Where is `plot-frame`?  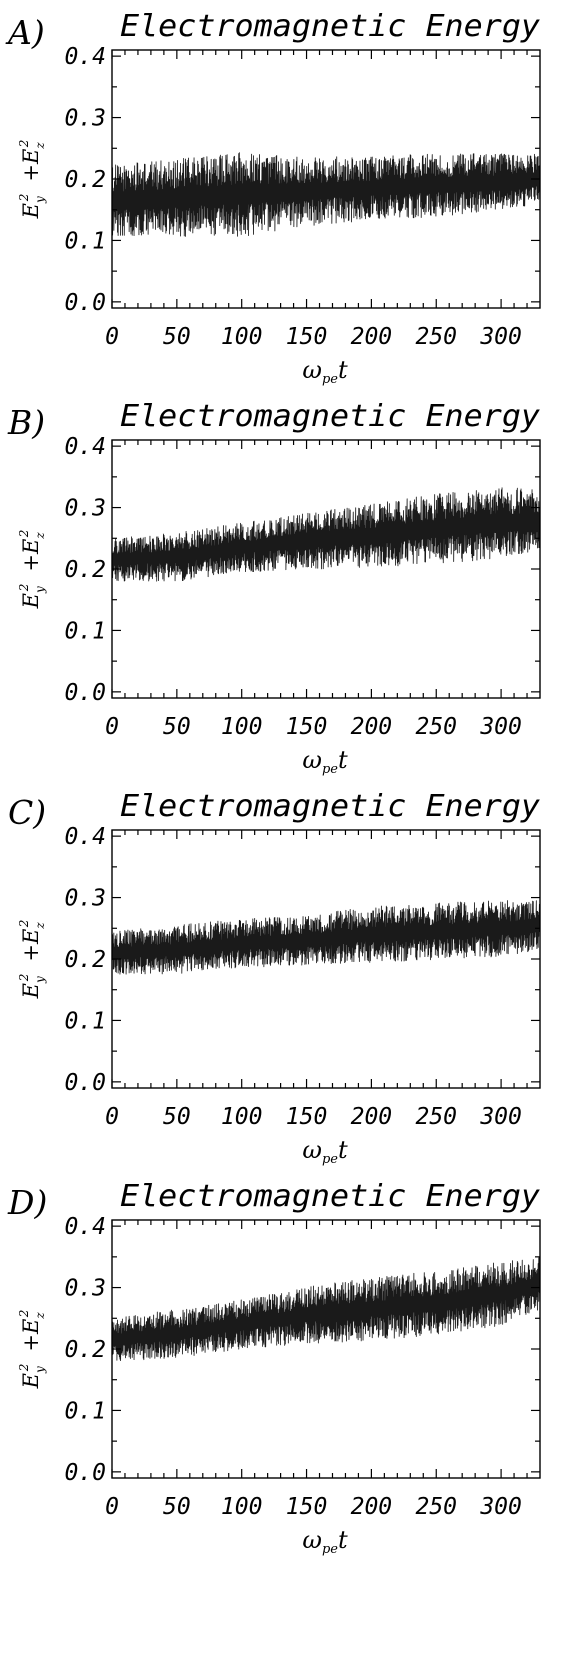 plot-frame is located at coordinates (326, 569).